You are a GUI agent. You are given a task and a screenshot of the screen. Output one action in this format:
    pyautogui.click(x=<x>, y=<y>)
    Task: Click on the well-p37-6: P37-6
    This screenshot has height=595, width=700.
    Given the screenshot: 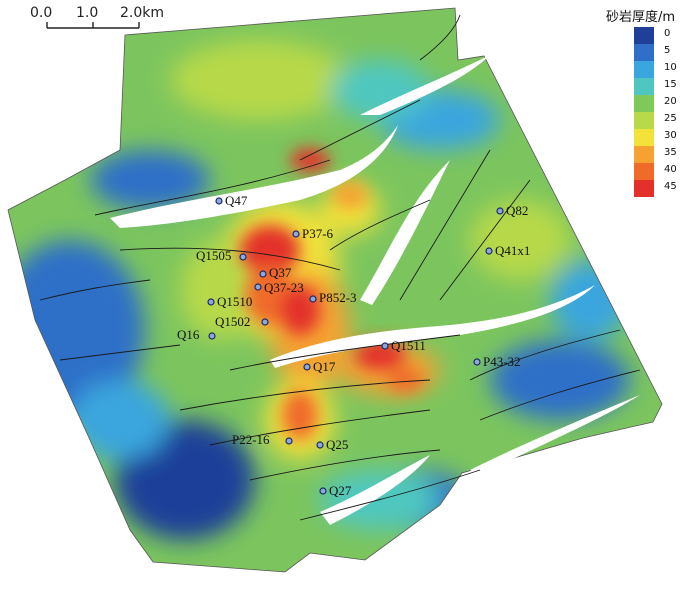 What is the action you would take?
    pyautogui.click(x=313, y=233)
    